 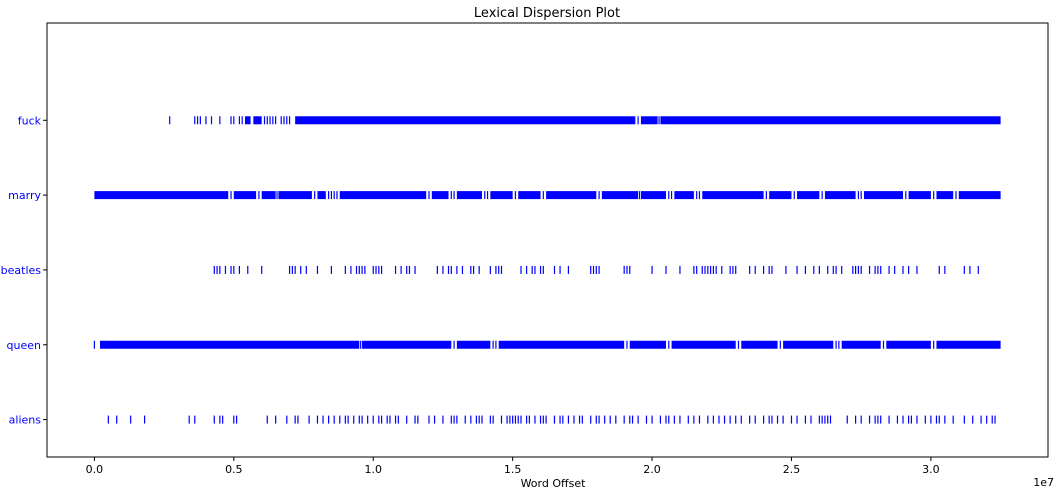 I want to click on y-tick-label-beatles: beatles, so click(x=21, y=270).